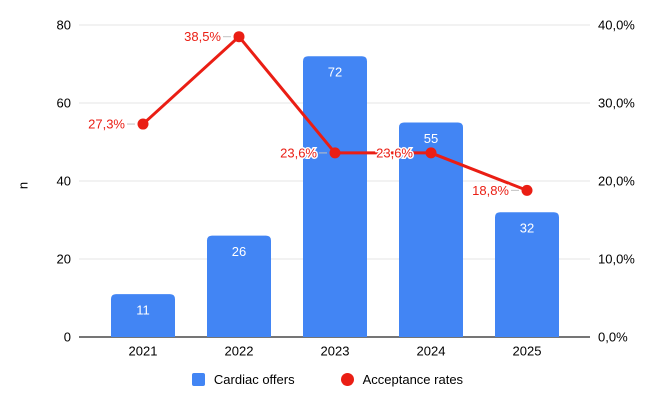 Image resolution: width=655 pixels, height=406 pixels. I want to click on line-point-2024, so click(431, 153).